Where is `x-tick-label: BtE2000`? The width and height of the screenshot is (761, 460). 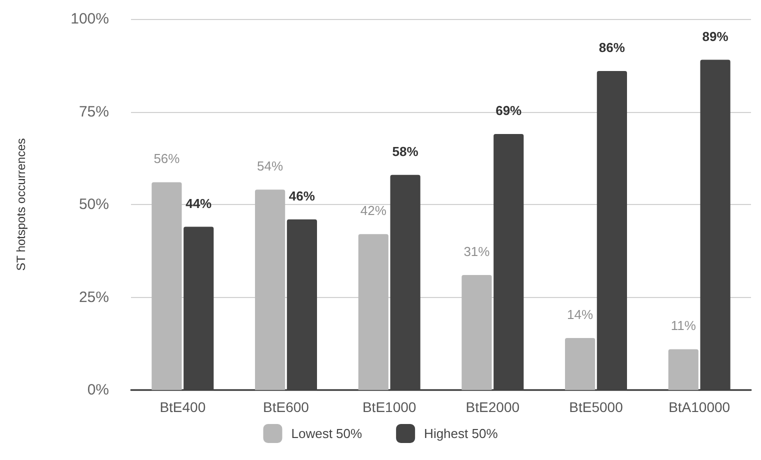
x-tick-label: BtE2000 is located at coordinates (493, 407).